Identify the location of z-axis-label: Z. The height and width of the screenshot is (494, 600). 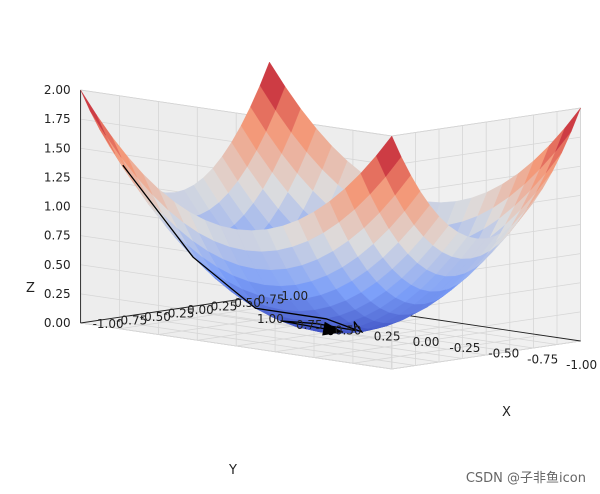
(30, 288).